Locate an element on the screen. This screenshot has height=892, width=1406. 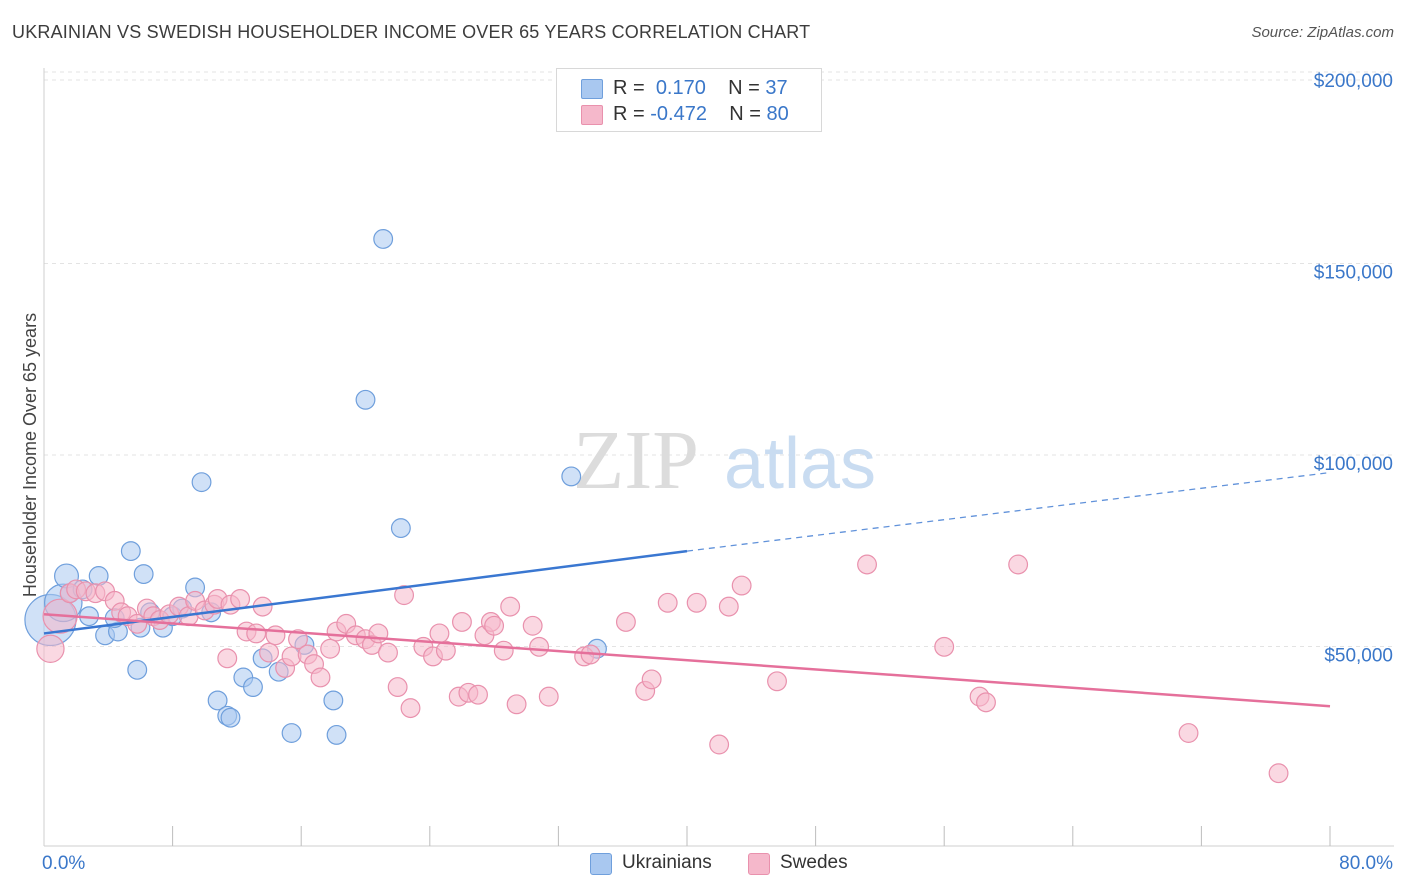
y-tick-label: $50,000 is located at coordinates (1358, 656).